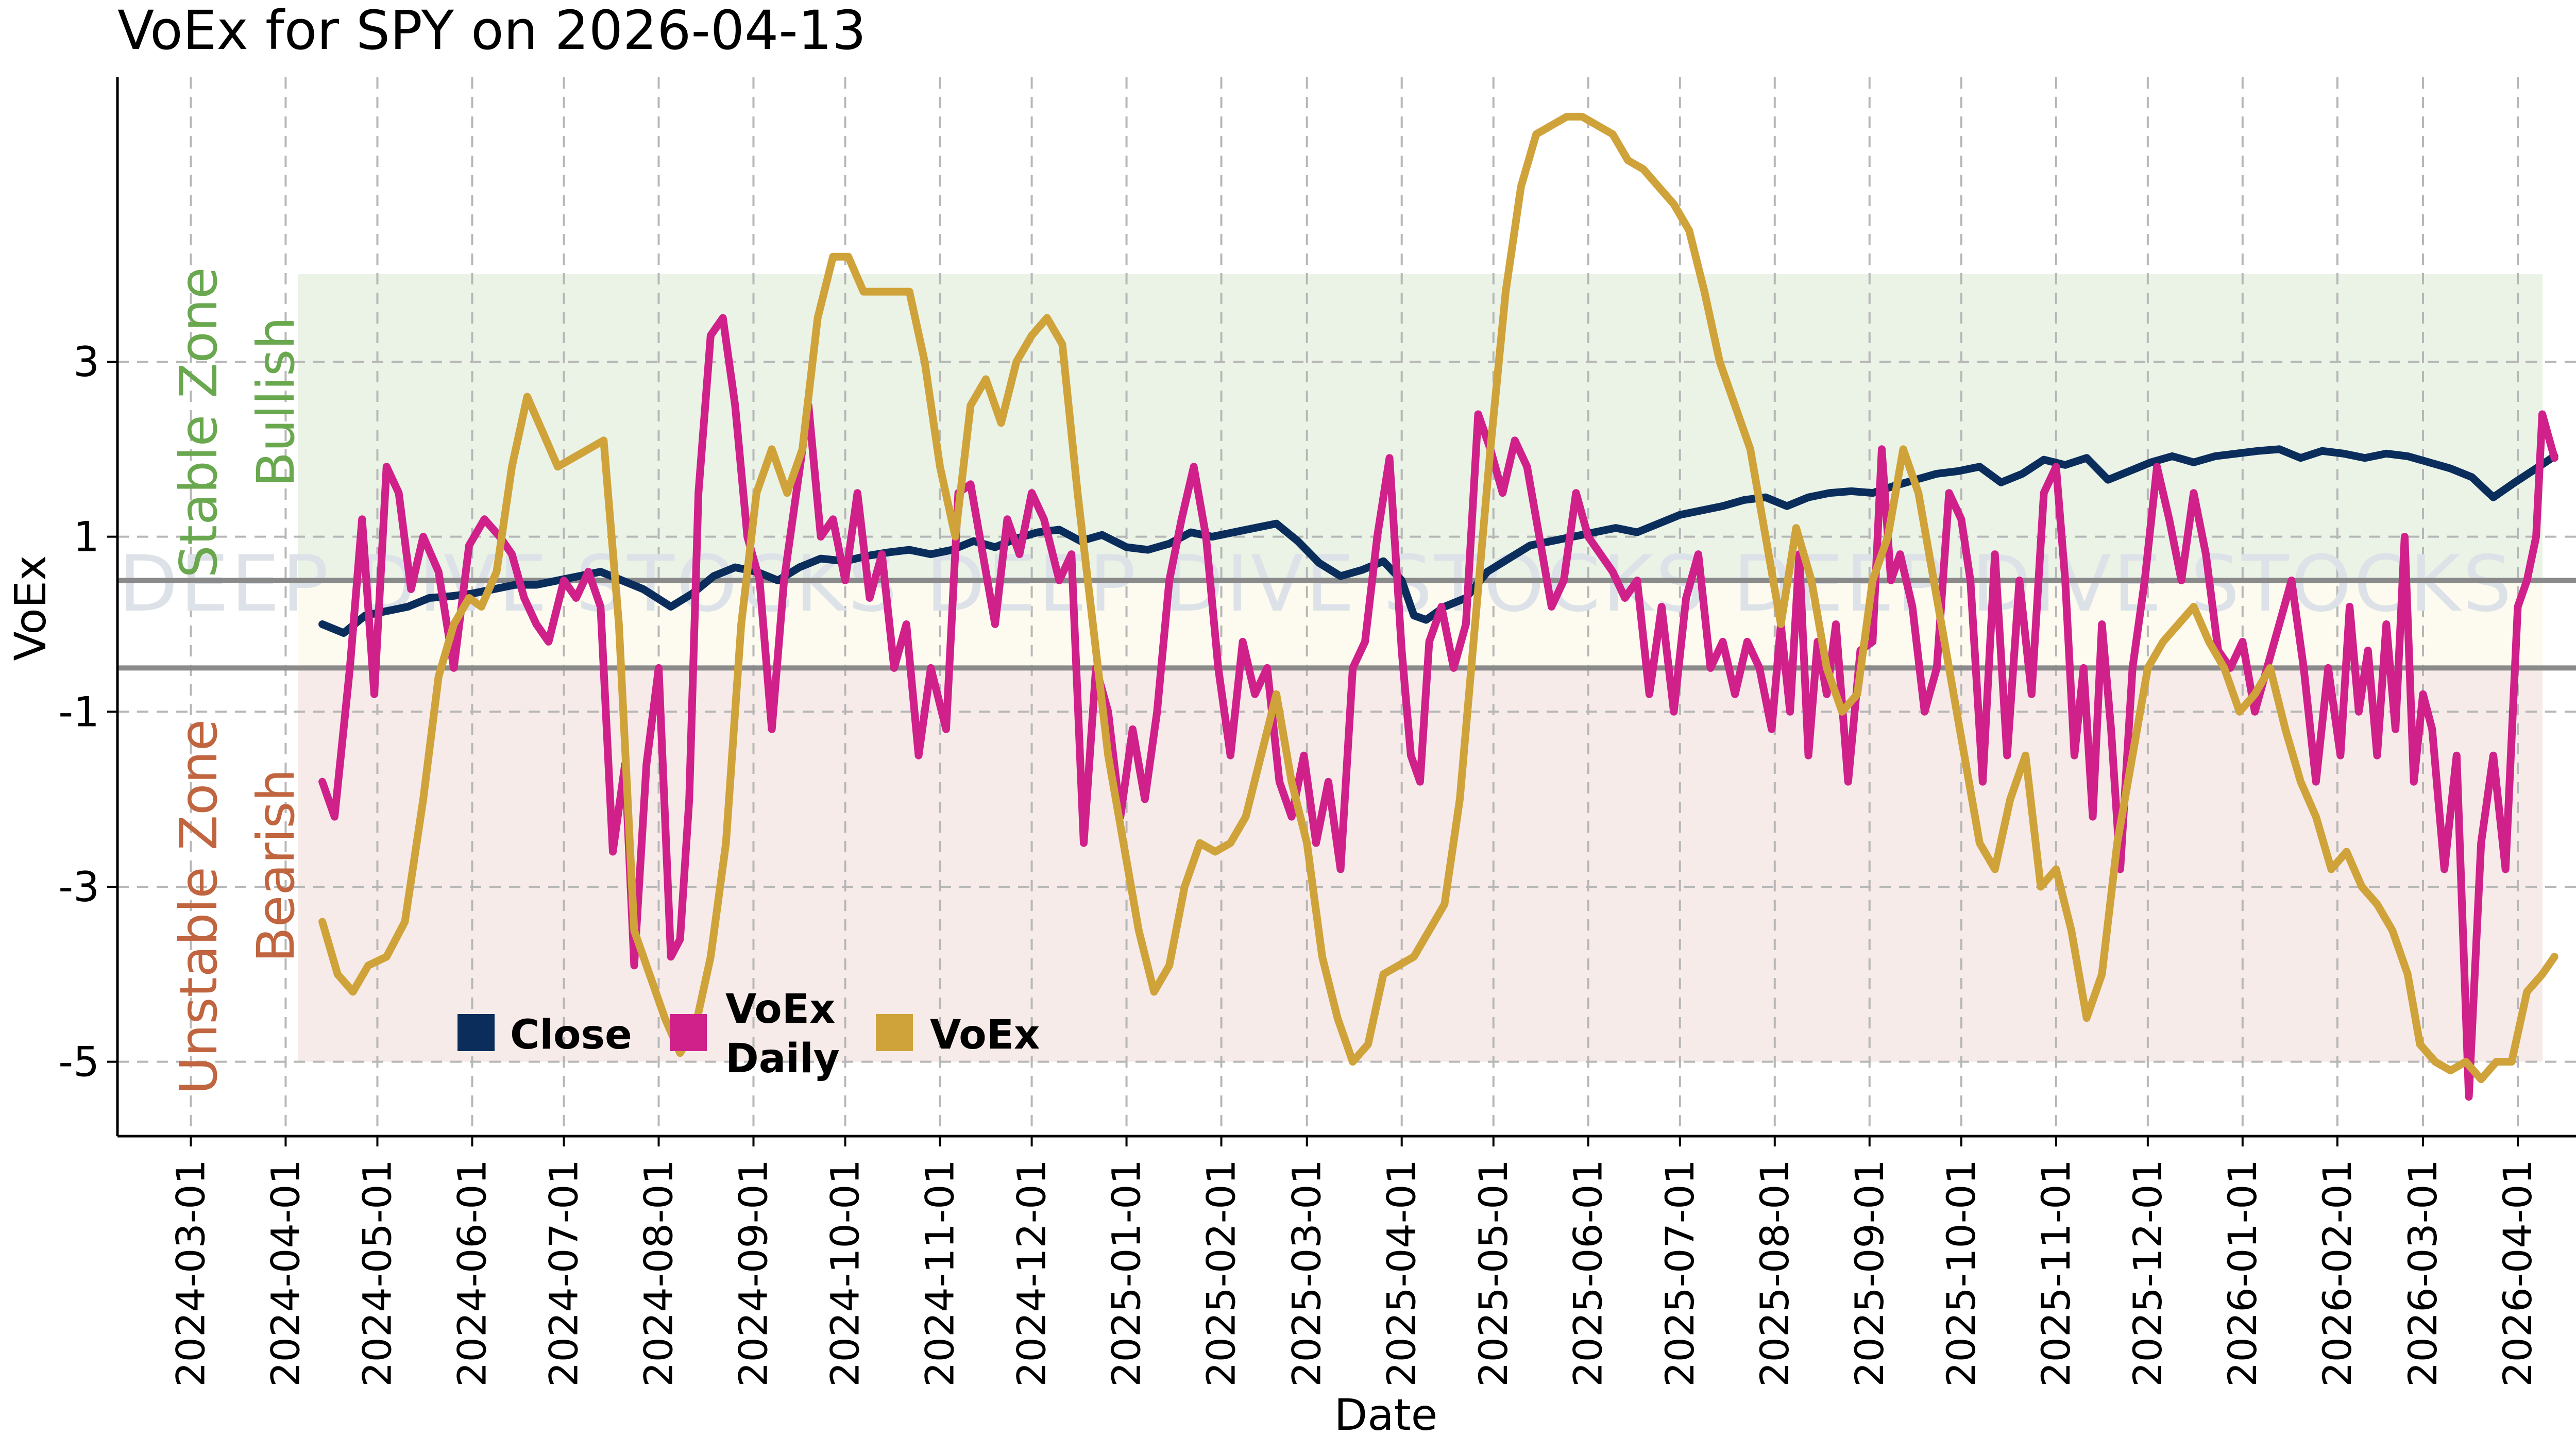  What do you see at coordinates (985, 1035) in the screenshot?
I see `legend-label-voex: VoEx` at bounding box center [985, 1035].